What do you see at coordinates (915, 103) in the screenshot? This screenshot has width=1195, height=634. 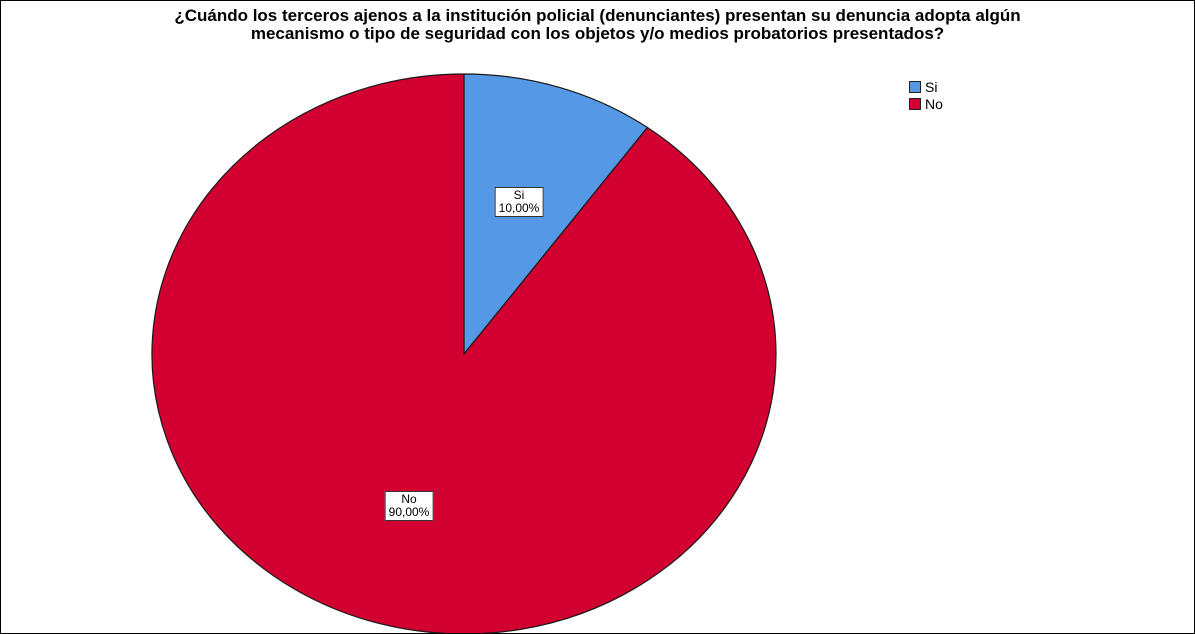 I see `legend-swatch-no` at bounding box center [915, 103].